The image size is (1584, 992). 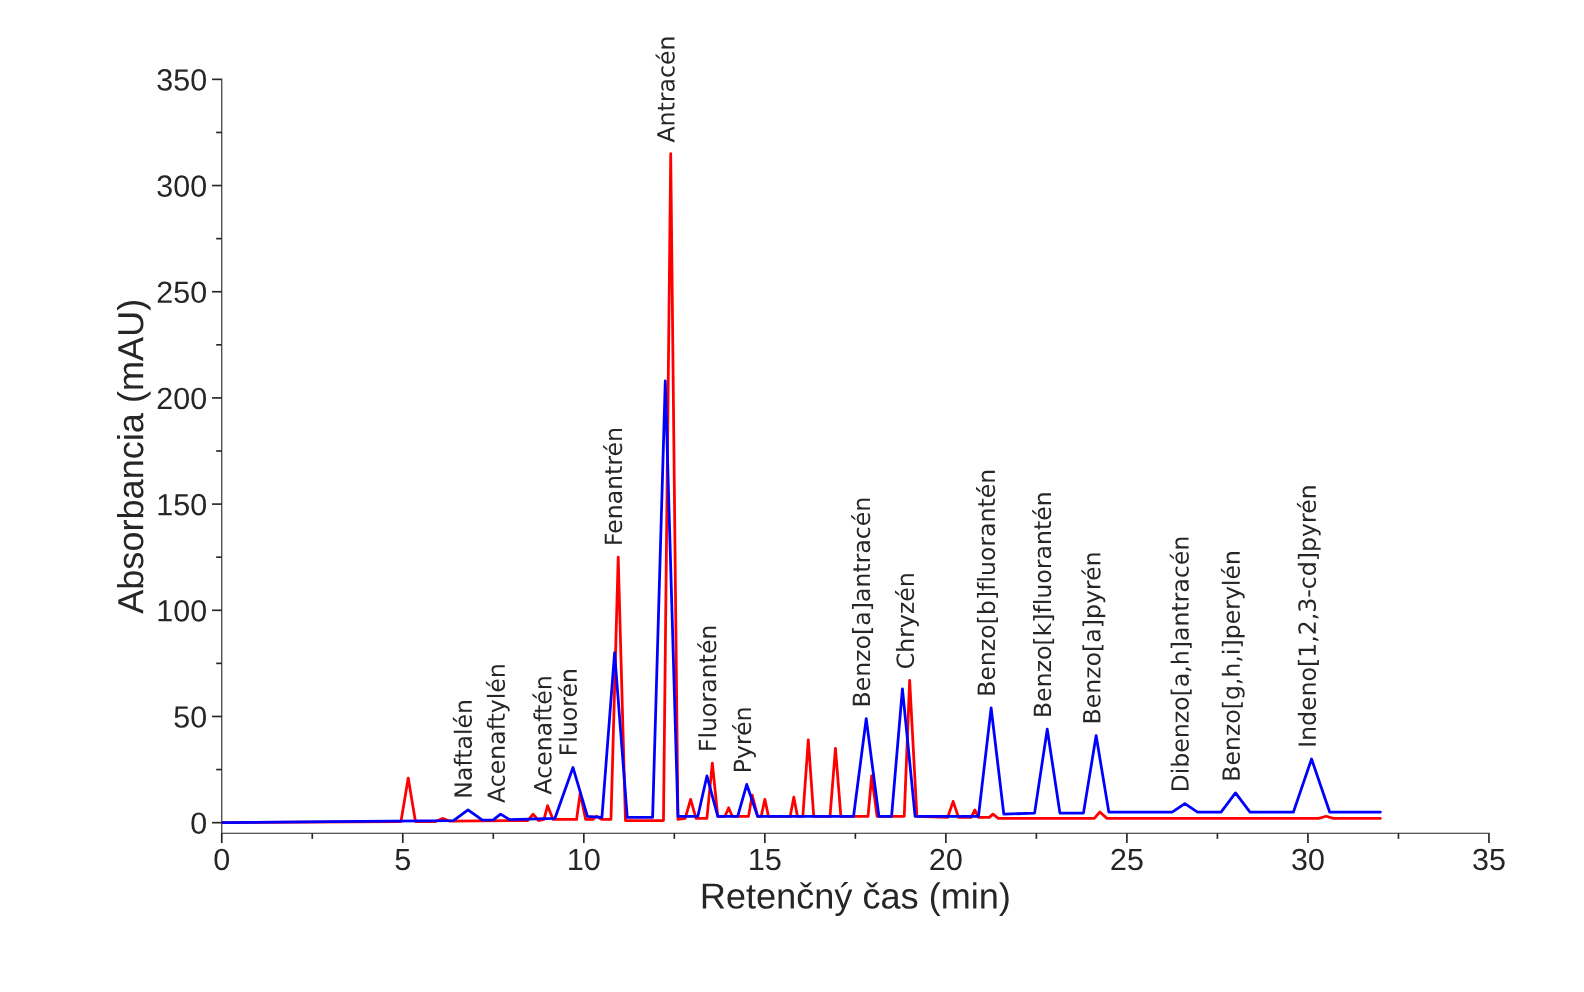 I want to click on y-tick-label: 100, so click(x=182, y=611).